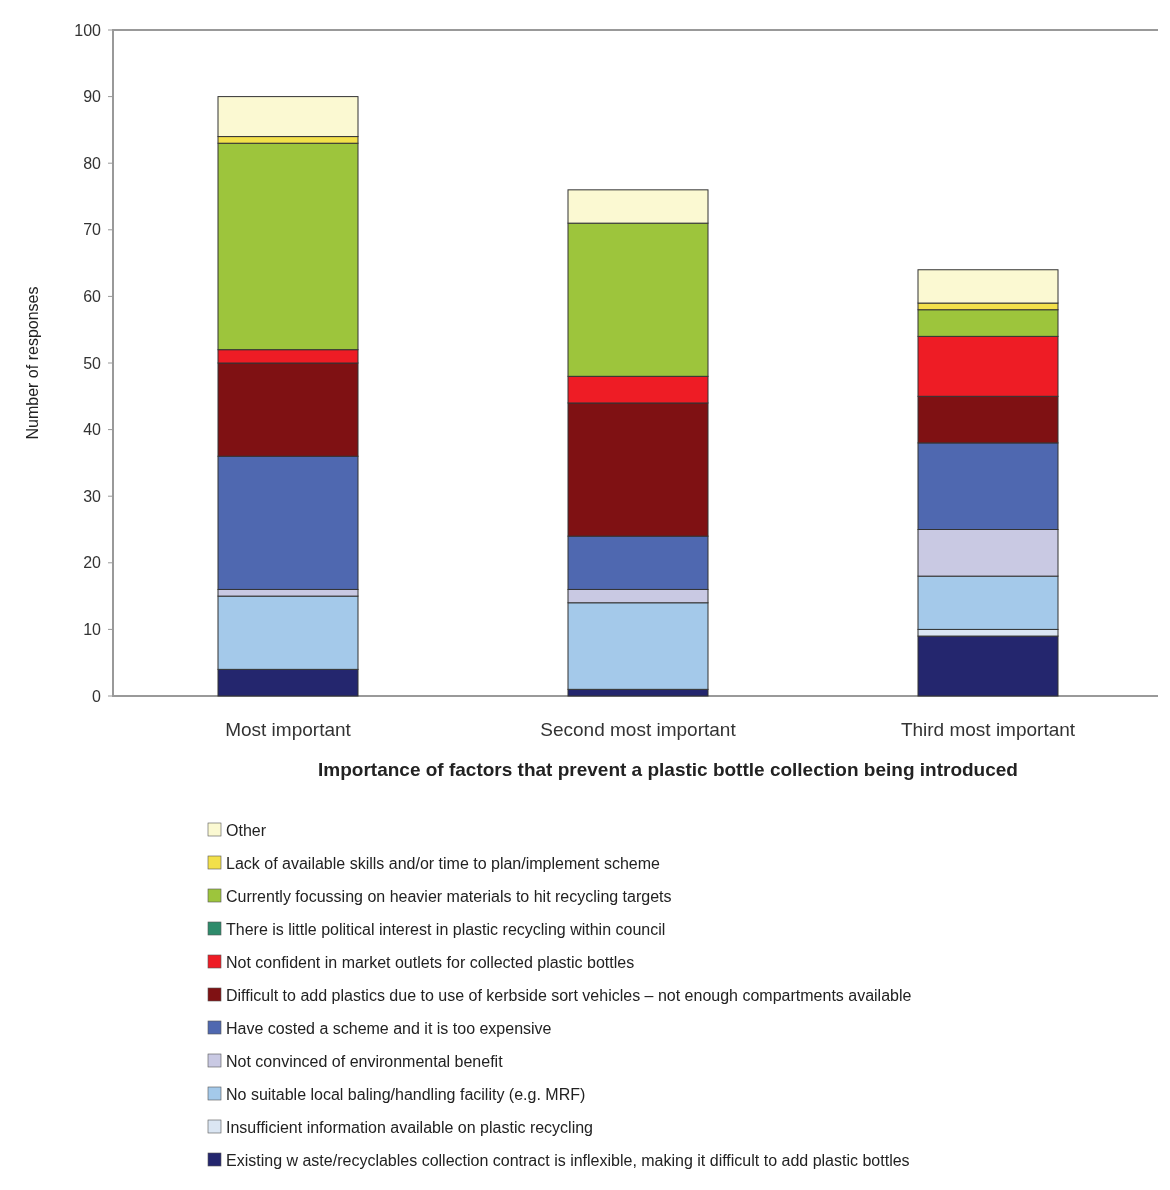 Image resolution: width=1170 pixels, height=1190 pixels. What do you see at coordinates (97, 696) in the screenshot?
I see `y-tick-label: 0` at bounding box center [97, 696].